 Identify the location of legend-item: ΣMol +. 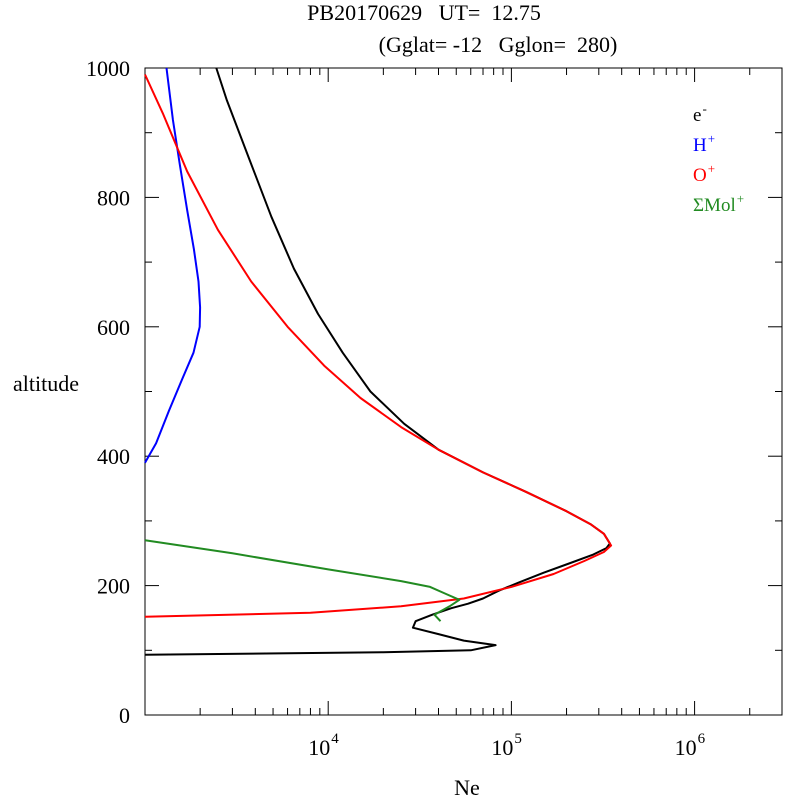
(718, 203).